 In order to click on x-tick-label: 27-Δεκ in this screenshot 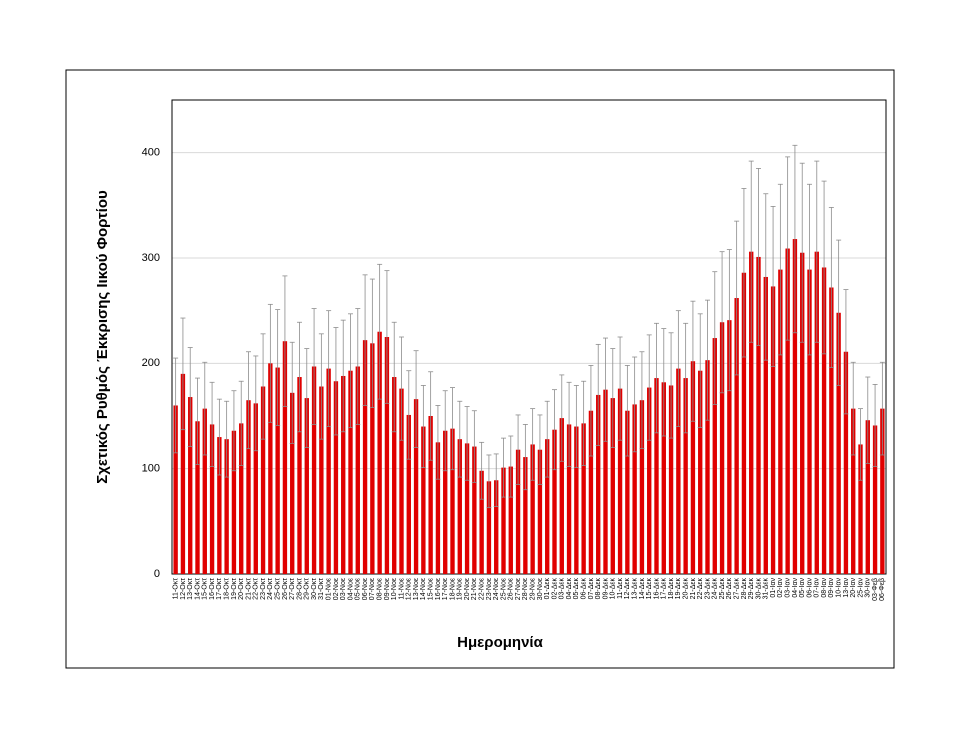, I will do `click(736, 589)`.